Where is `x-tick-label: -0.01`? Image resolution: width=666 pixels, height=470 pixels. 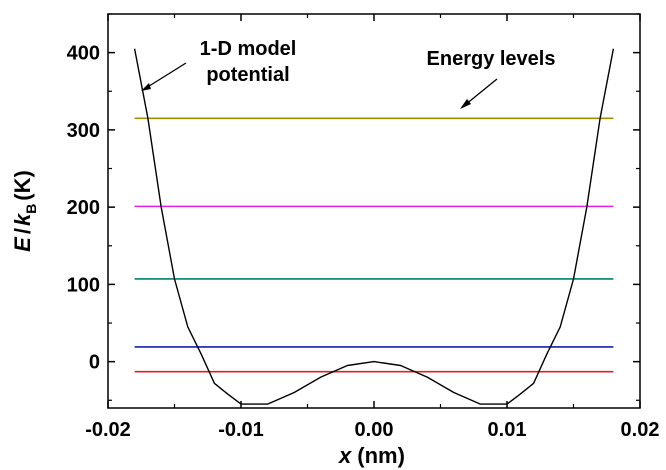 x-tick-label: -0.01 is located at coordinates (241, 430).